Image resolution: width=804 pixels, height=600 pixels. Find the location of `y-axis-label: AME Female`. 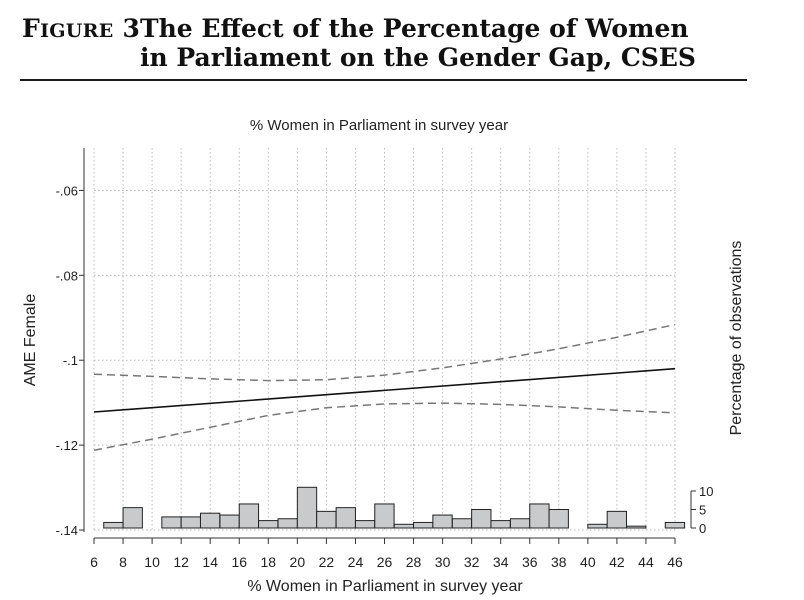

y-axis-label: AME Female is located at coordinates (30, 340).